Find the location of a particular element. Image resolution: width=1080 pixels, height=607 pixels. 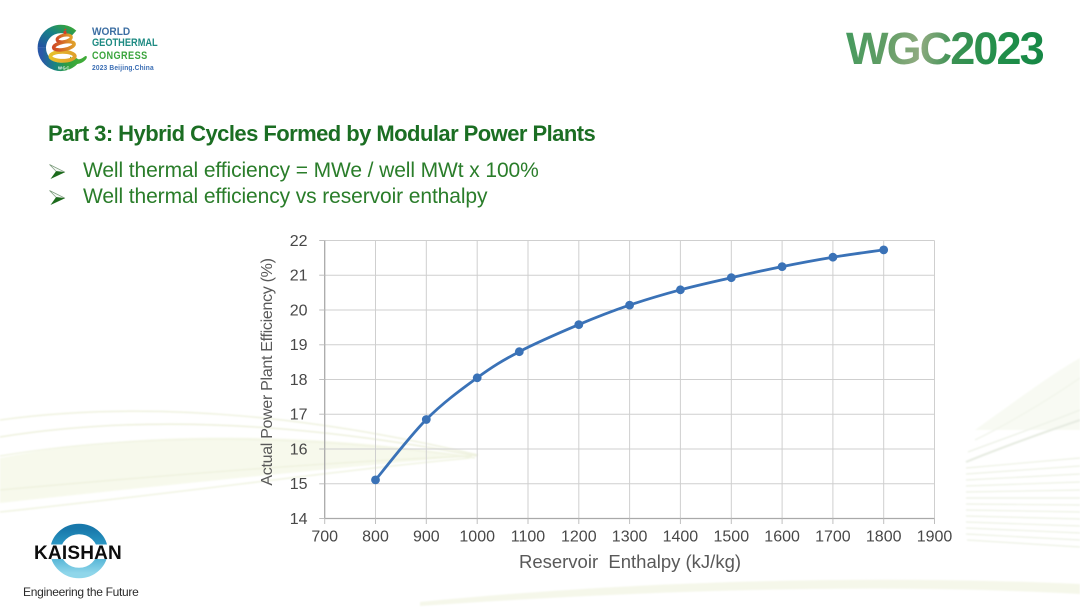

svg-text: 800 is located at coordinates (375, 537).